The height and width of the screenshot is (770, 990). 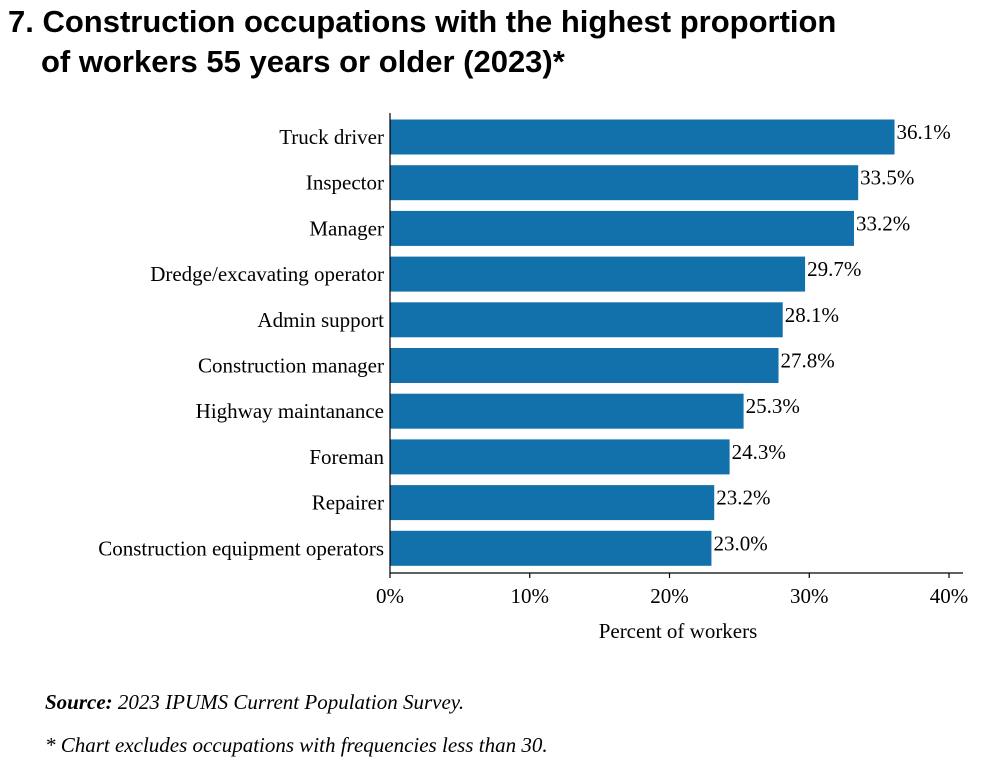 I want to click on category-label: Dredge/excavating operator, so click(x=267, y=274).